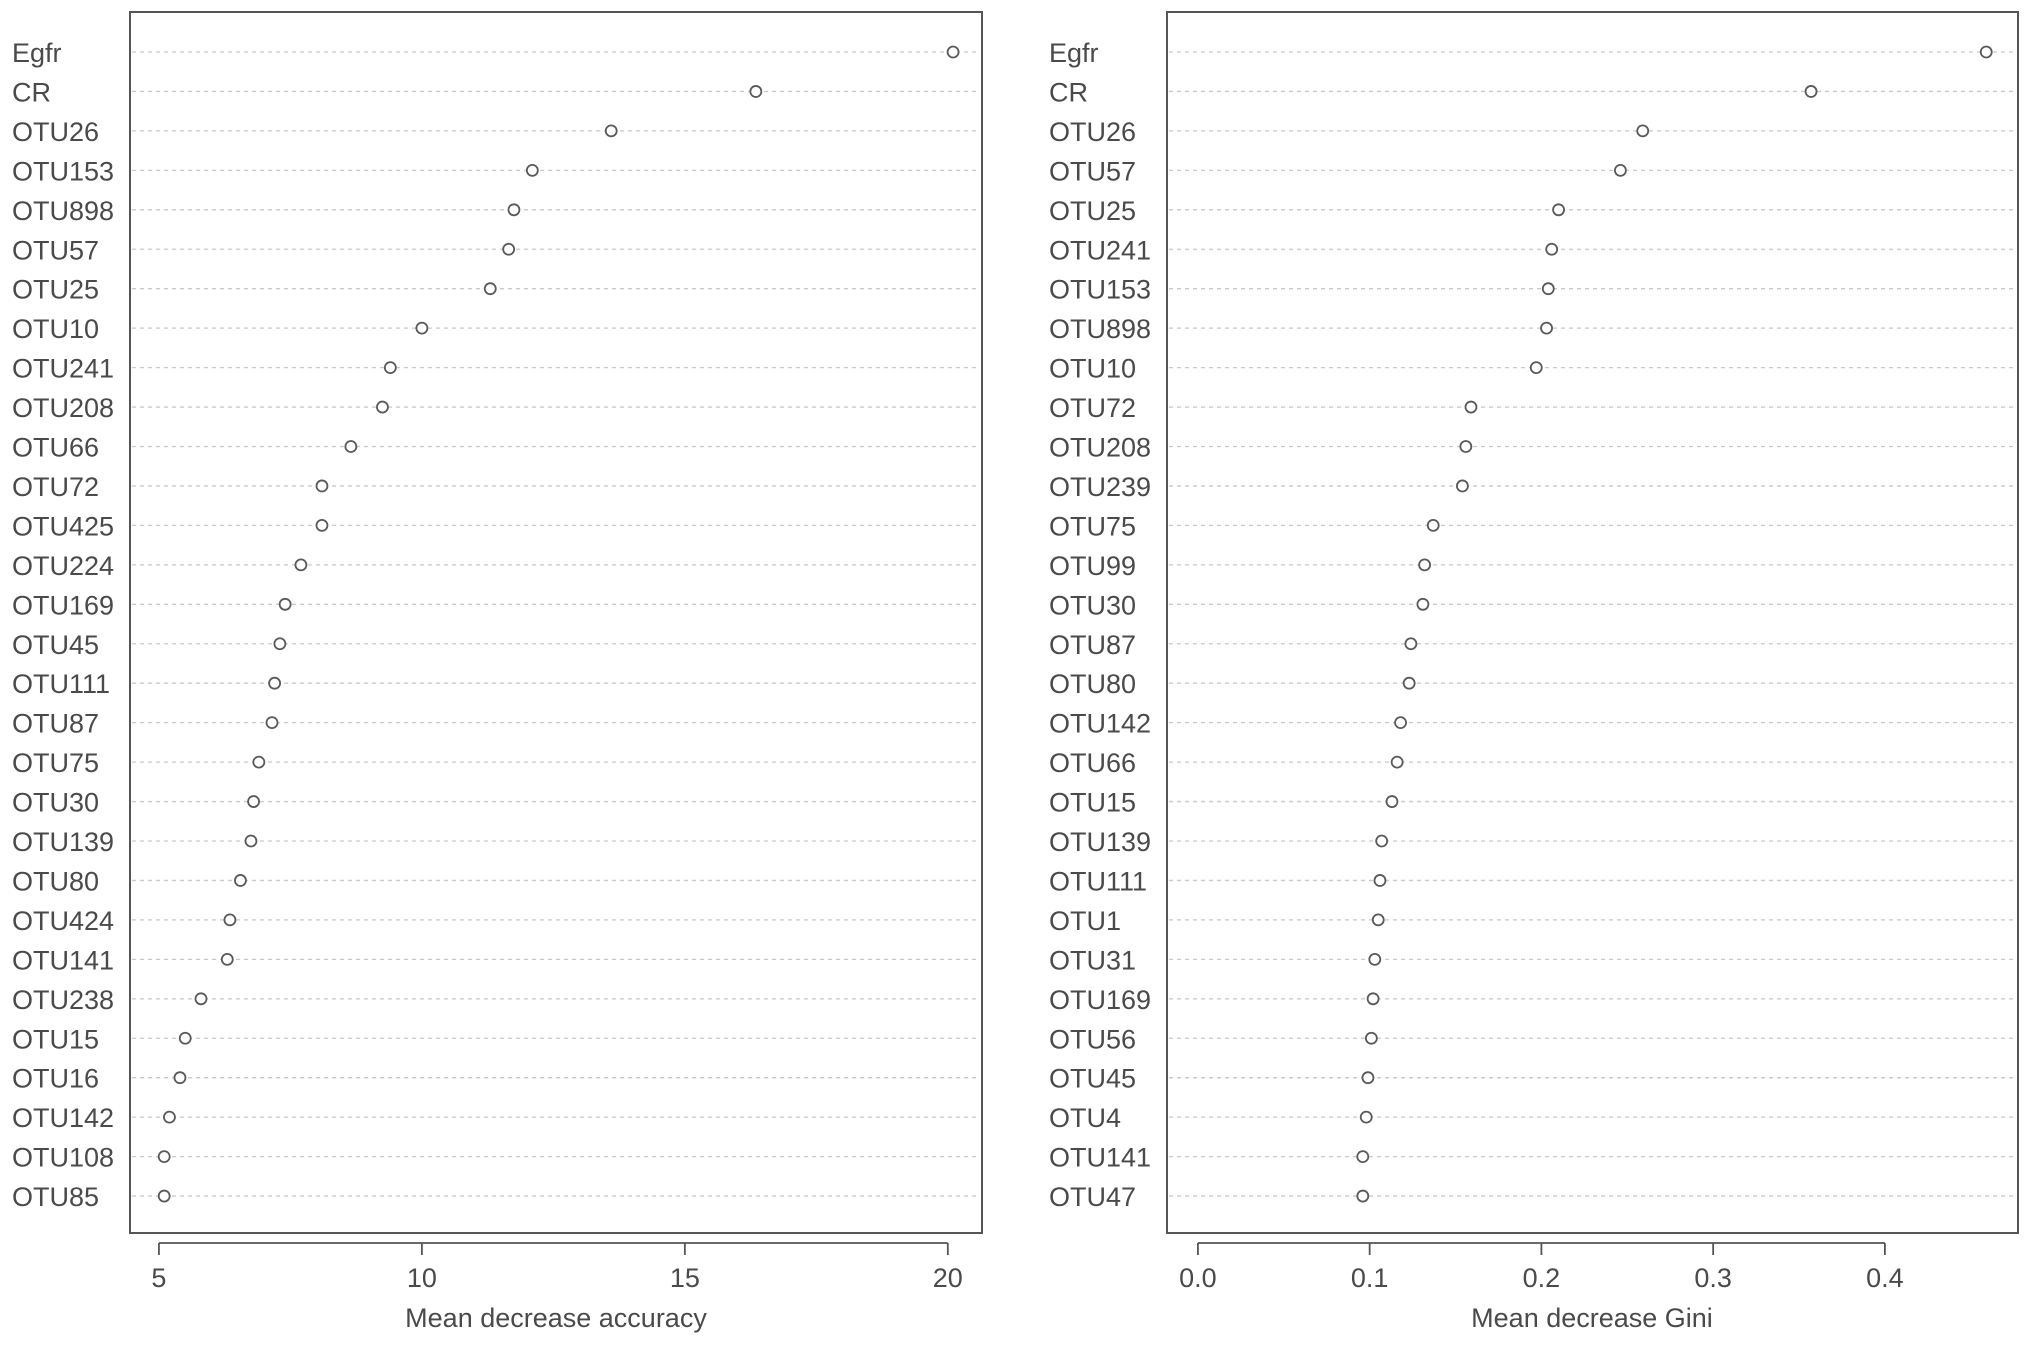 Image resolution: width=2031 pixels, height=1345 pixels. I want to click on category-label: OTU424, so click(63, 921).